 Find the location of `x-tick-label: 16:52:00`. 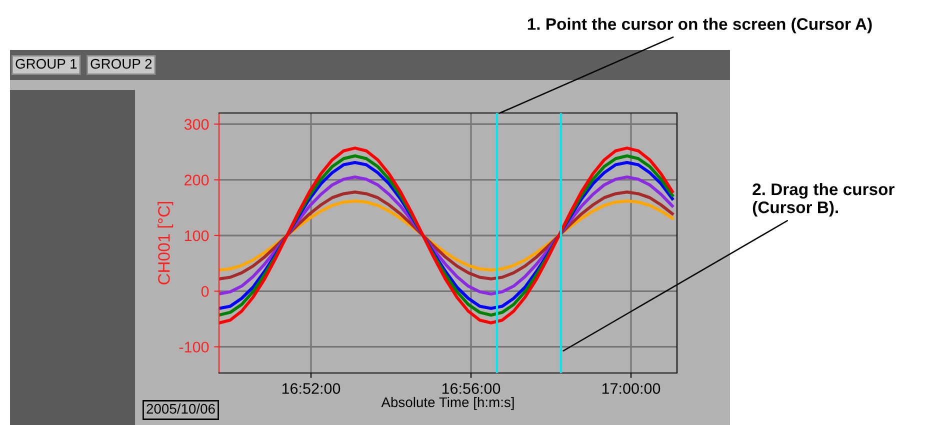

x-tick-label: 16:52:00 is located at coordinates (311, 388).